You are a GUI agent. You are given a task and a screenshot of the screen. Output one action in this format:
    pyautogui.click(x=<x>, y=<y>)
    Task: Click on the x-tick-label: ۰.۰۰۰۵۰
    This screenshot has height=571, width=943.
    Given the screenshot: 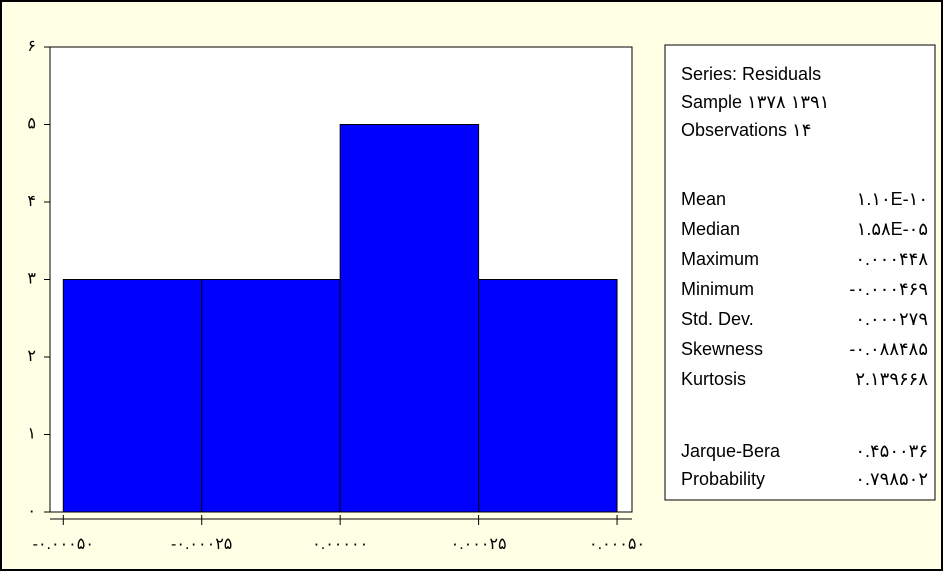 What is the action you would take?
    pyautogui.click(x=617, y=544)
    